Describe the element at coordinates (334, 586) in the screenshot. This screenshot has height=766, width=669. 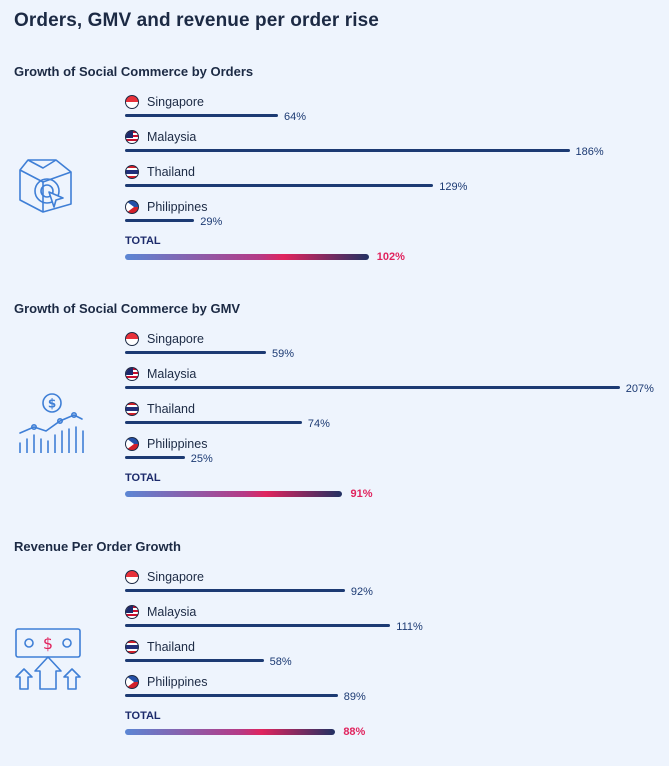
I see `bar-row-singapore: Singapore 92%` at that location.